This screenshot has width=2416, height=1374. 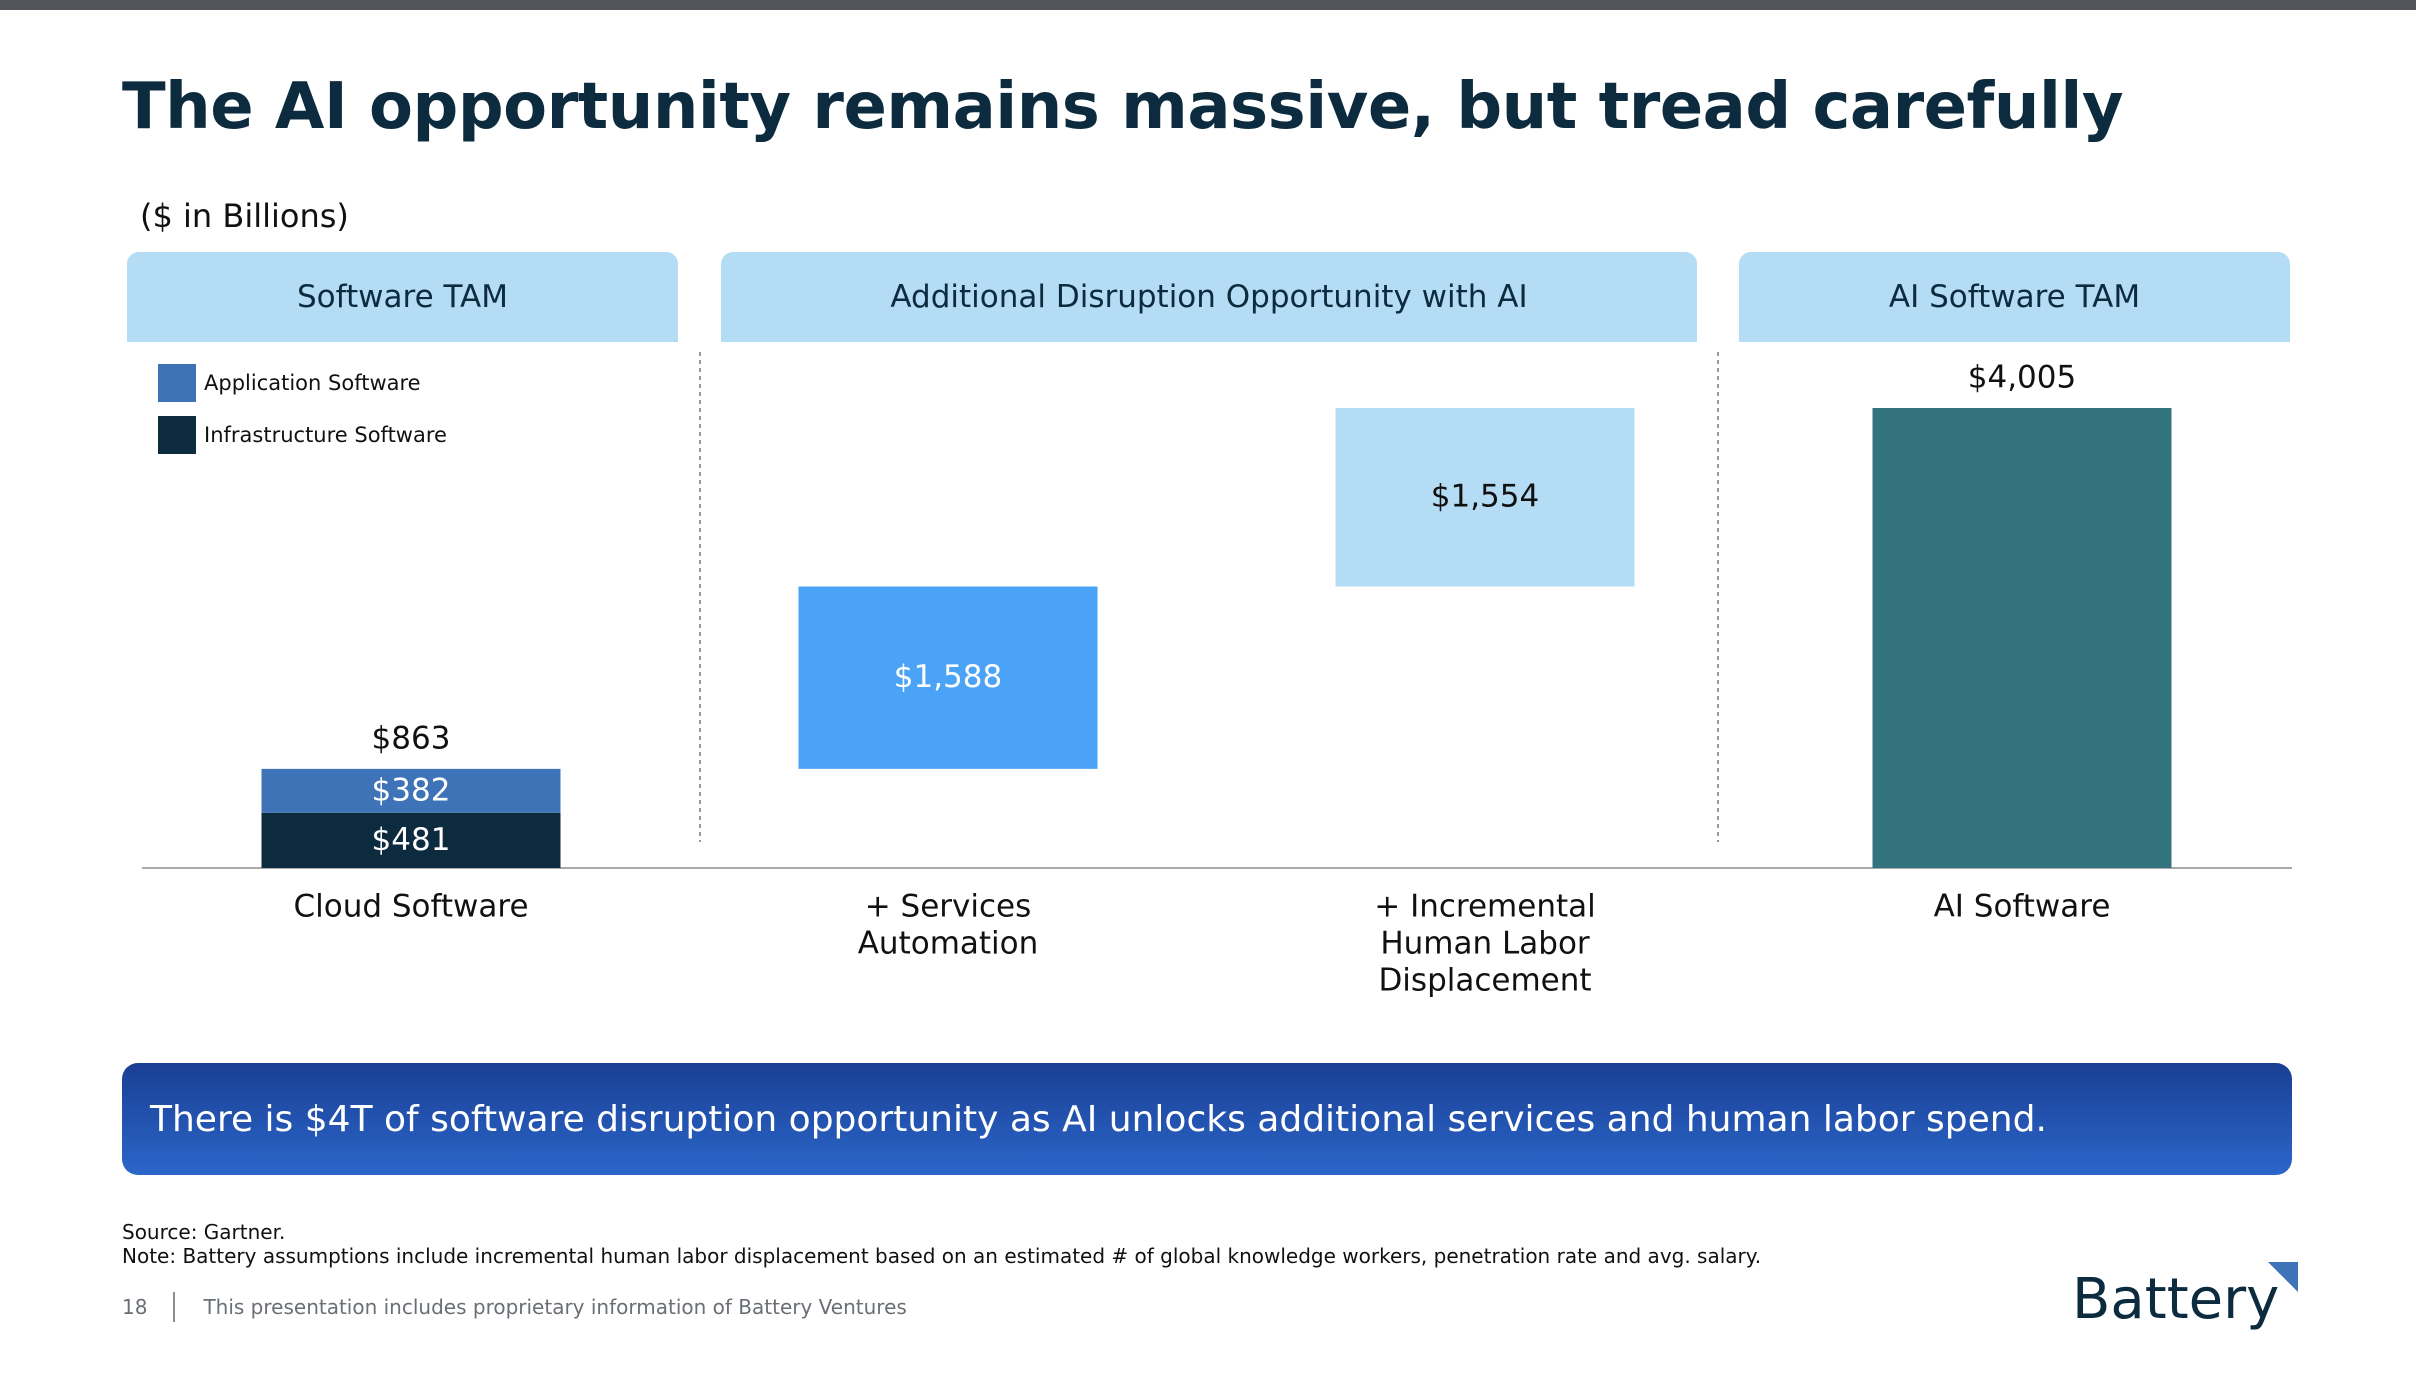 I want to click on category-label-3-line-0: AI Software, so click(x=2022, y=907).